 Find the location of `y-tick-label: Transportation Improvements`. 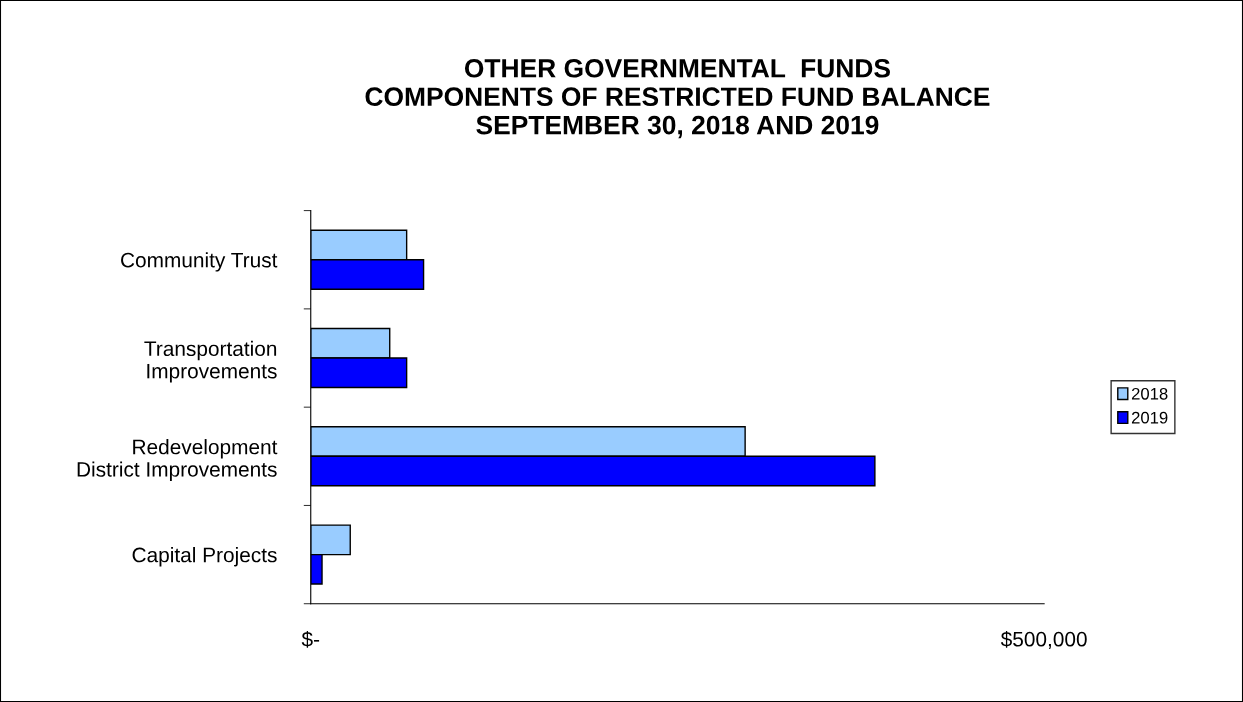

y-tick-label: Transportation Improvements is located at coordinates (210, 361).